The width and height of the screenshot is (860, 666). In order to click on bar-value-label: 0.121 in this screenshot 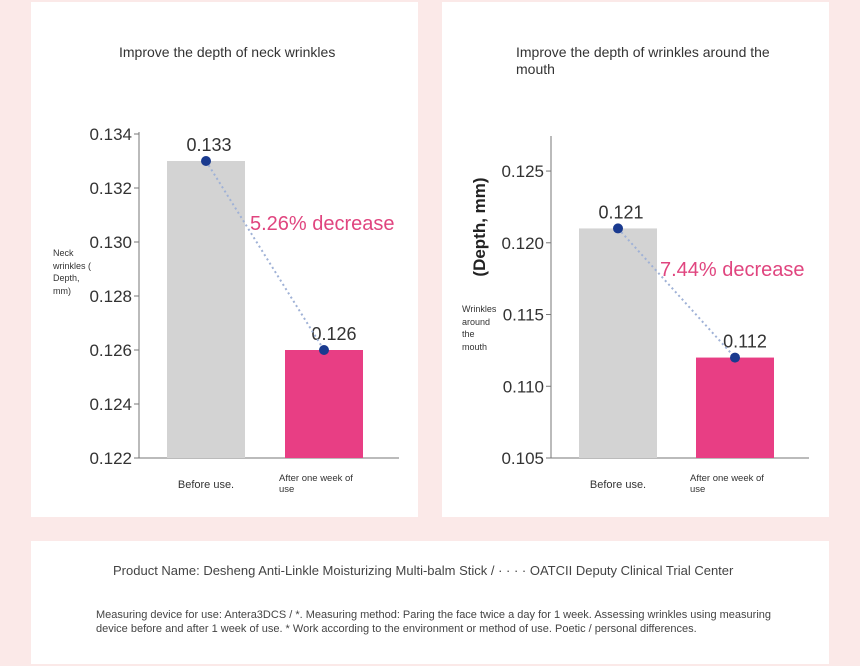, I will do `click(620, 212)`.